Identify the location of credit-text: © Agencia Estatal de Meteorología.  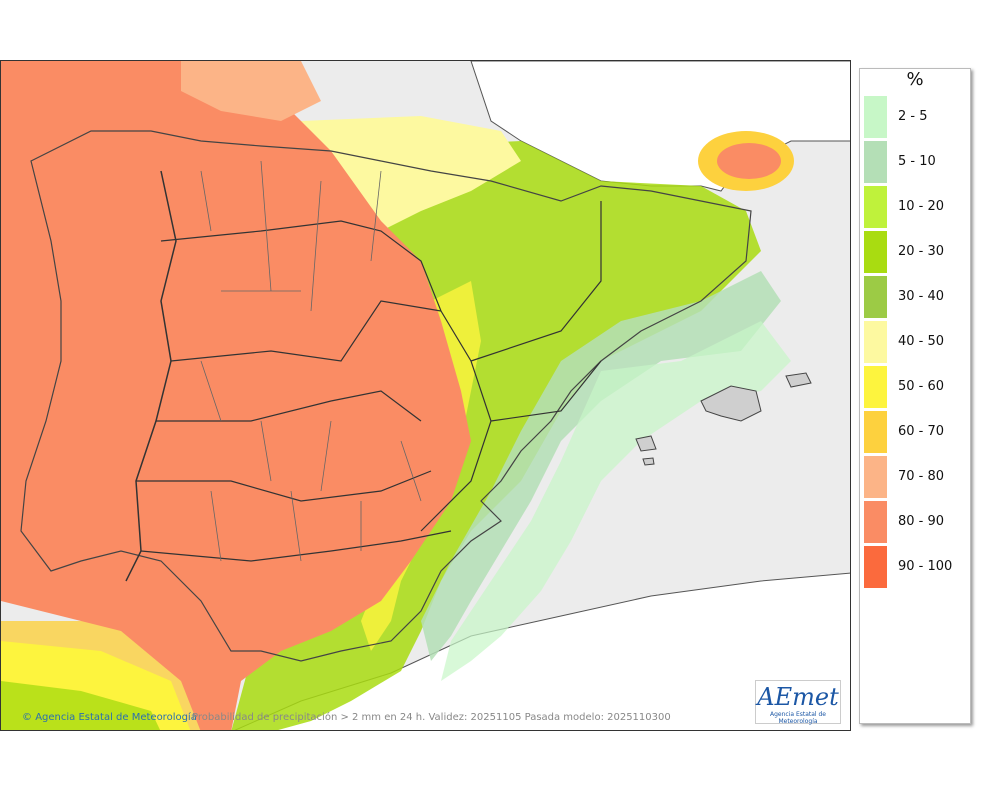
(109, 717).